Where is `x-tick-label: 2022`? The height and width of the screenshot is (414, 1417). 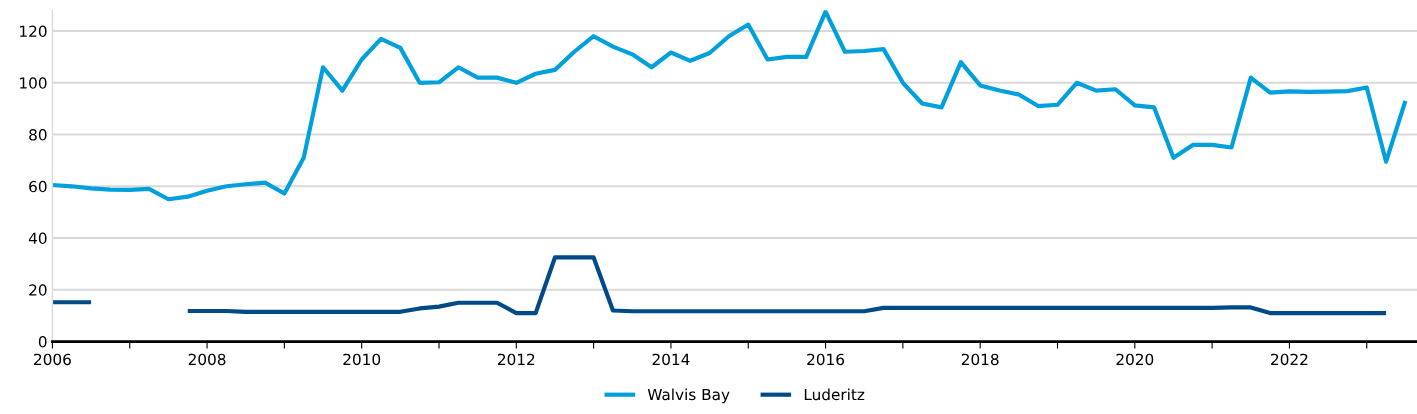 x-tick-label: 2022 is located at coordinates (1289, 359).